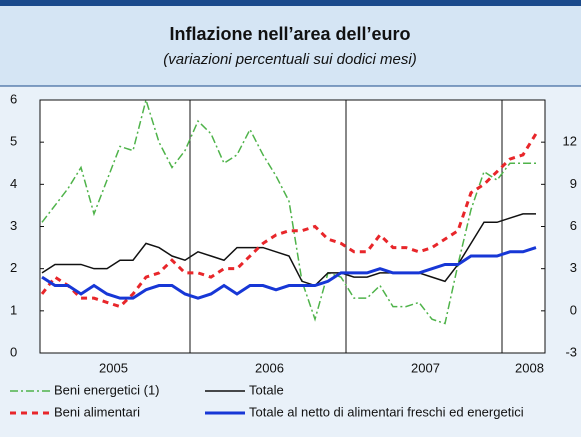  I want to click on legend-label: Beni energetici (1), so click(107, 389).